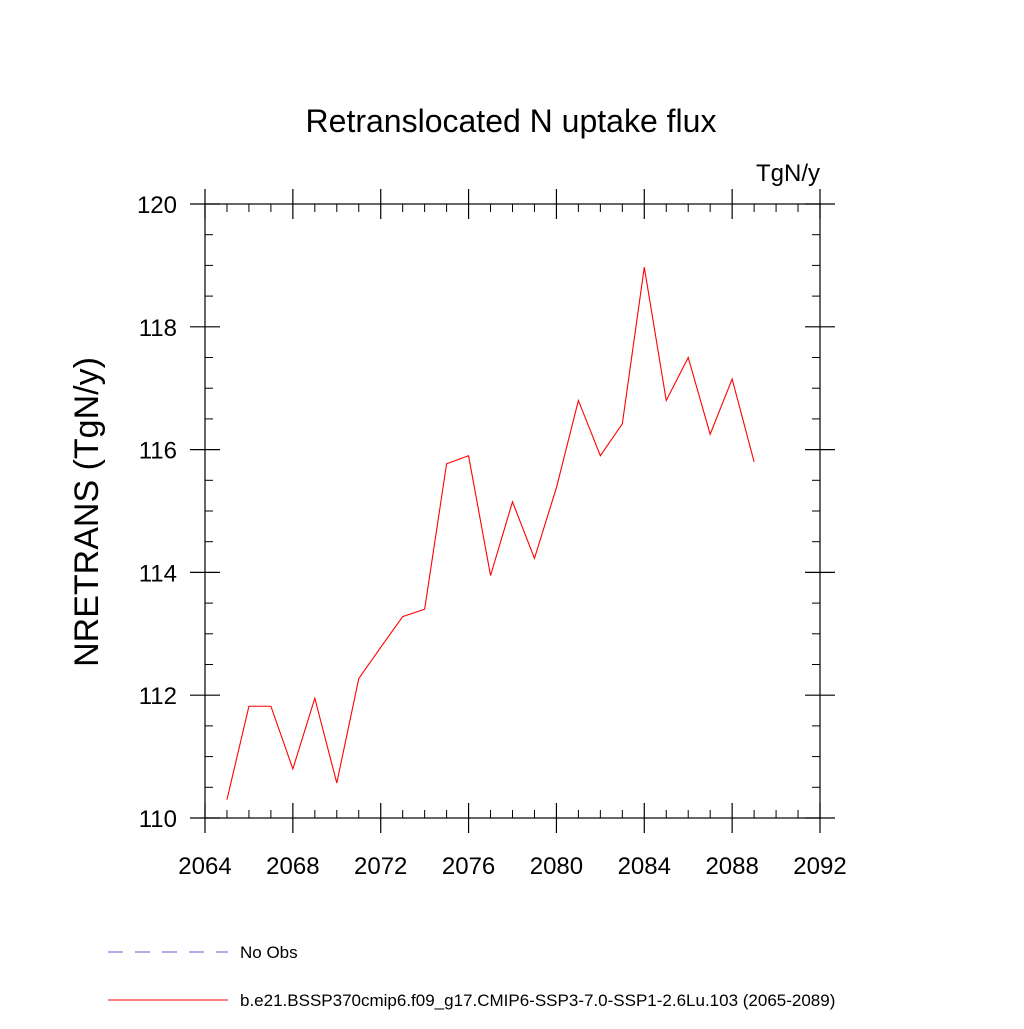  What do you see at coordinates (269, 952) in the screenshot?
I see `legend-label: No Obs` at bounding box center [269, 952].